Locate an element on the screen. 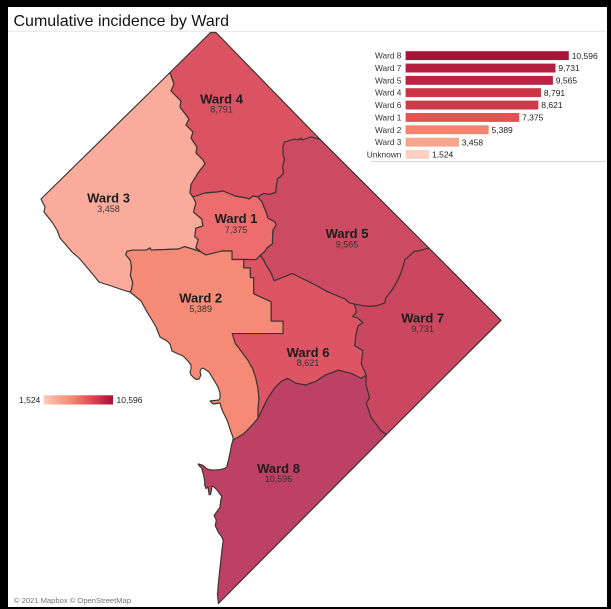 The height and width of the screenshot is (609, 611). svg-text: Unknown is located at coordinates (384, 154).